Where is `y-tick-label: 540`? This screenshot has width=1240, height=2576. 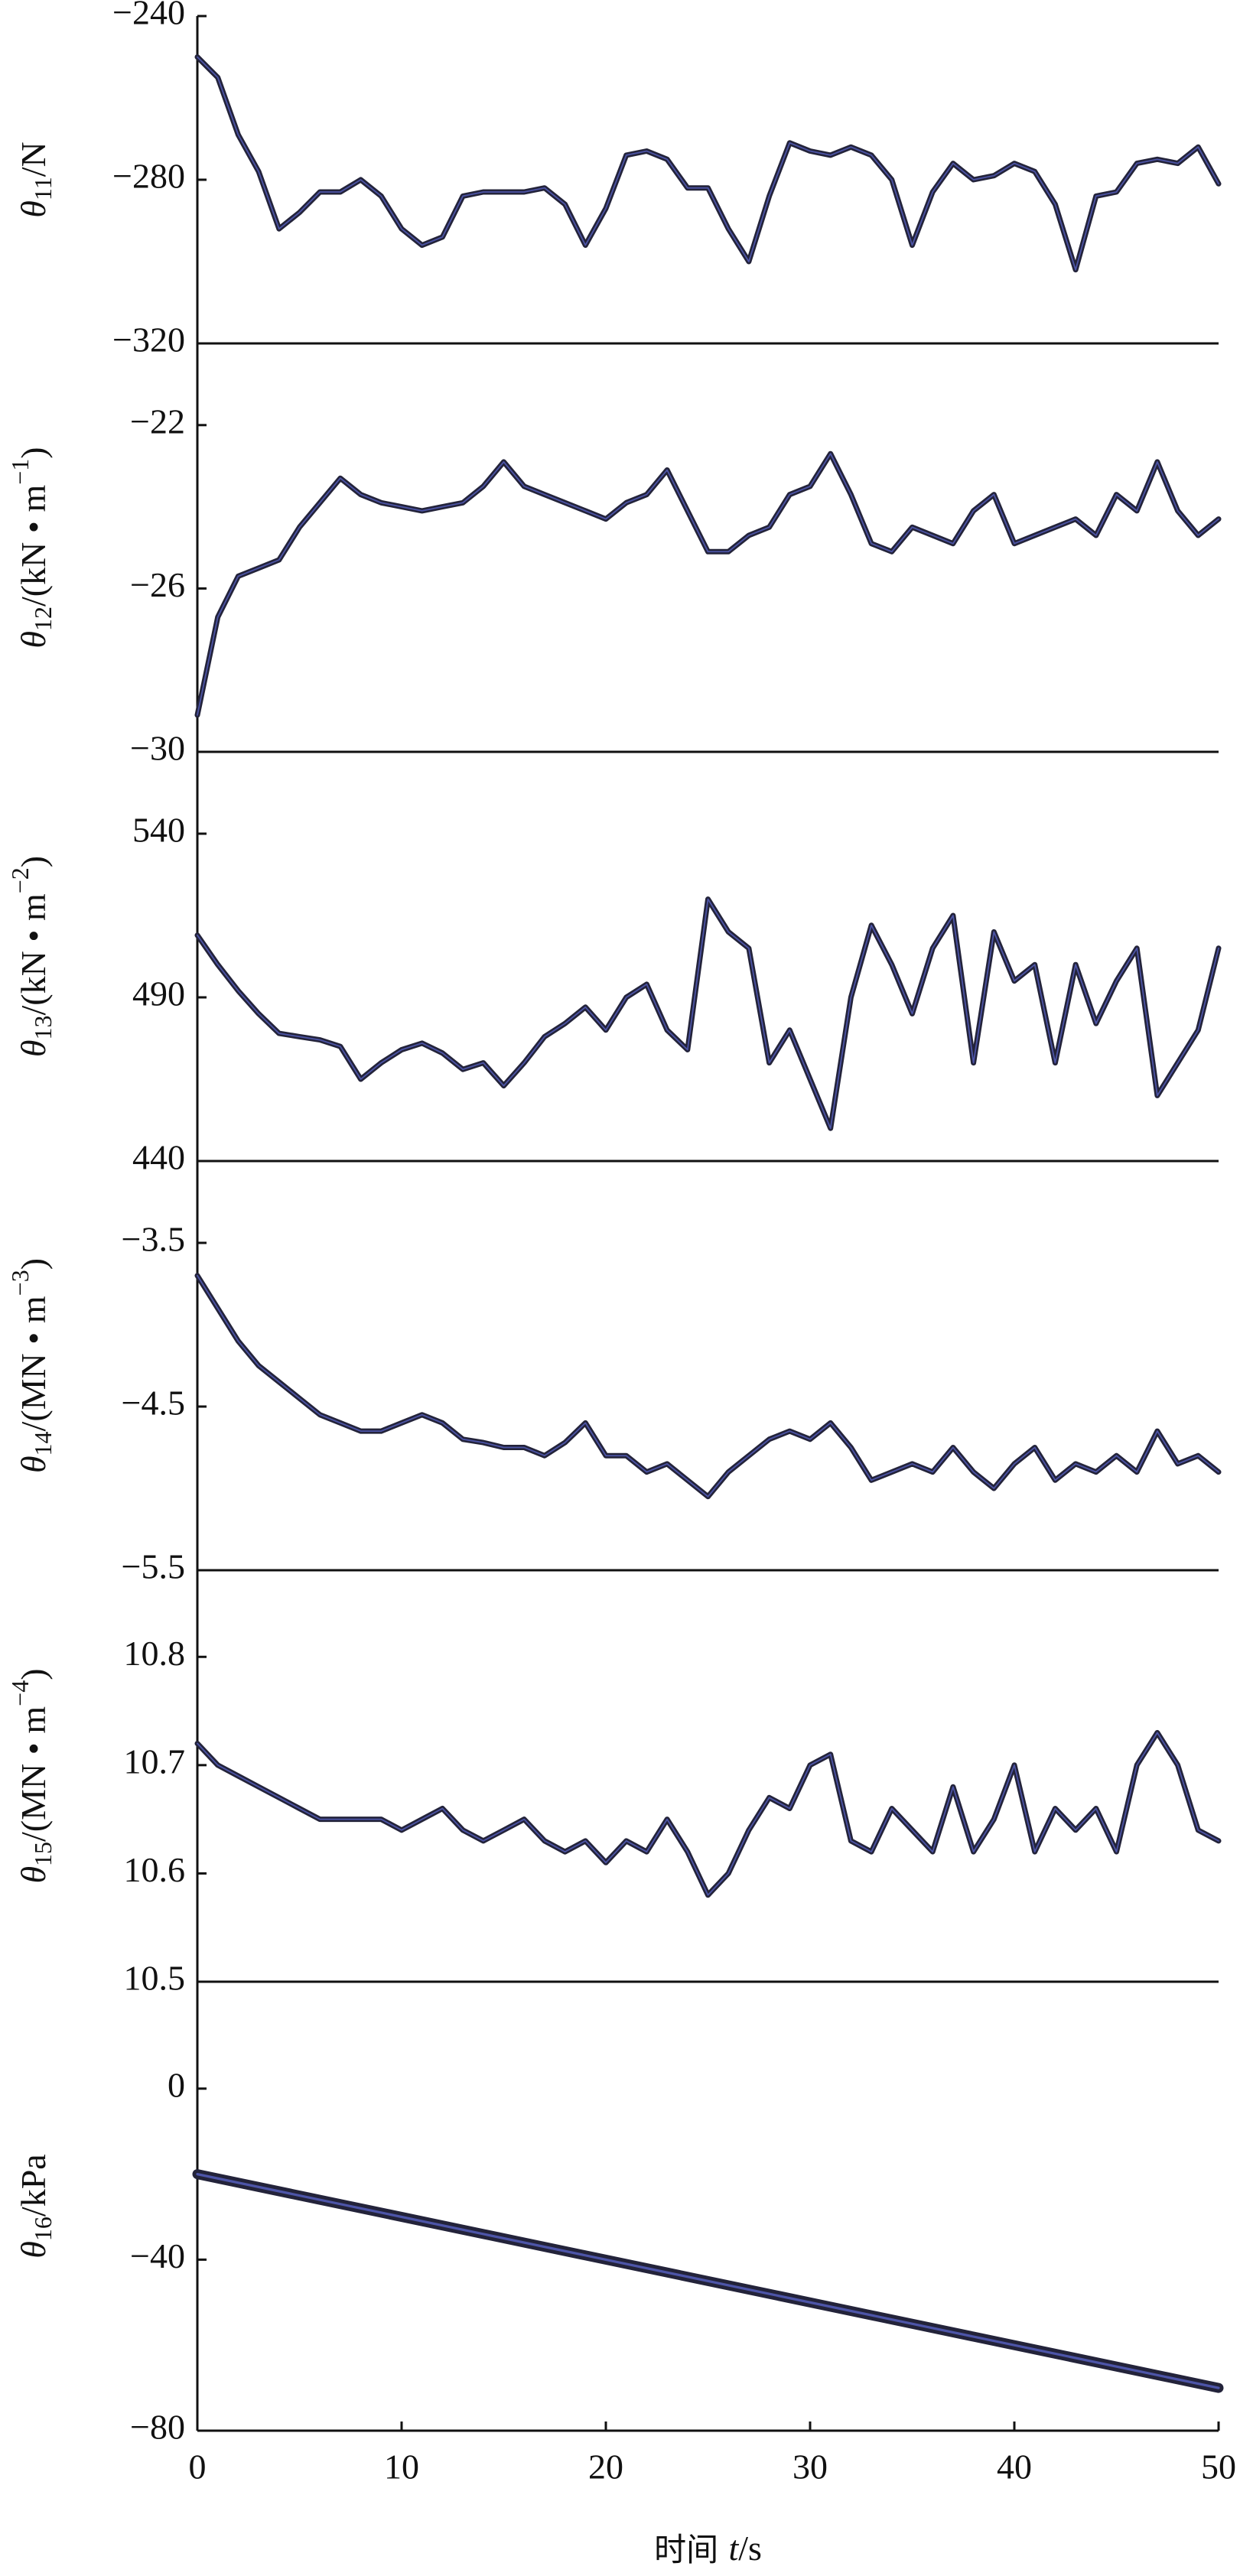 y-tick-label: 540 is located at coordinates (159, 830).